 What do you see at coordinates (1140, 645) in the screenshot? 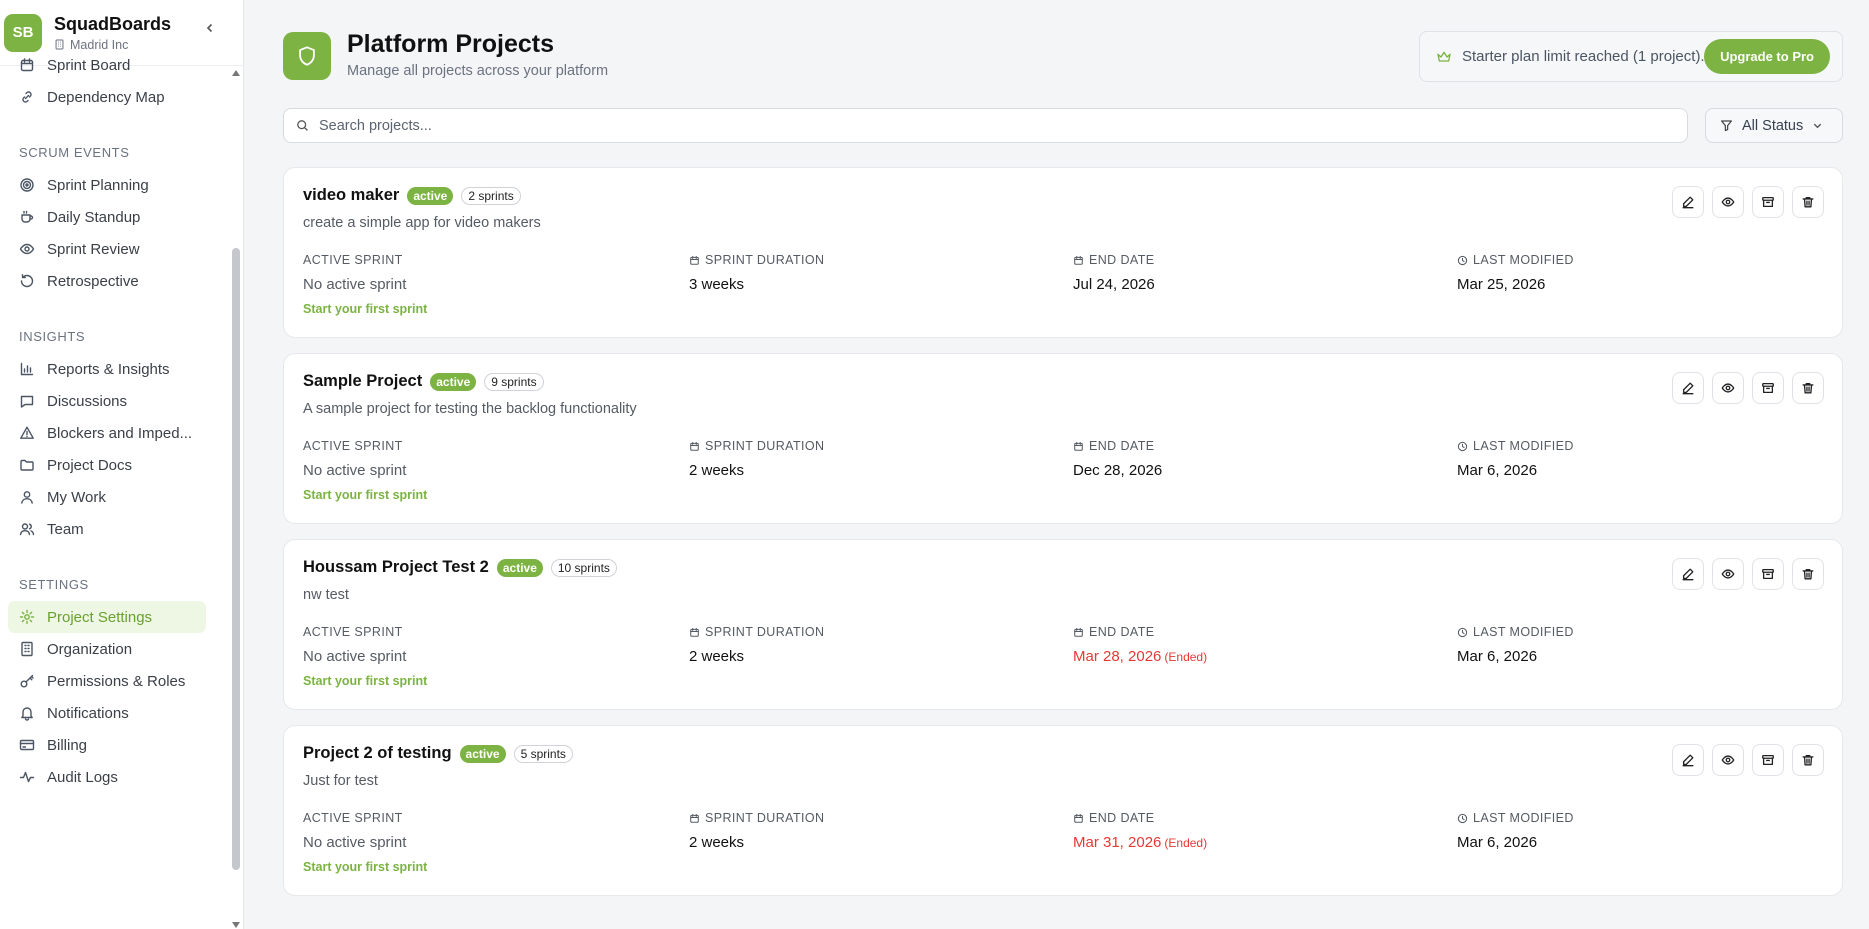
I see `column-end-date: END DATE Mar 28, 2026 (Ended)` at bounding box center [1140, 645].